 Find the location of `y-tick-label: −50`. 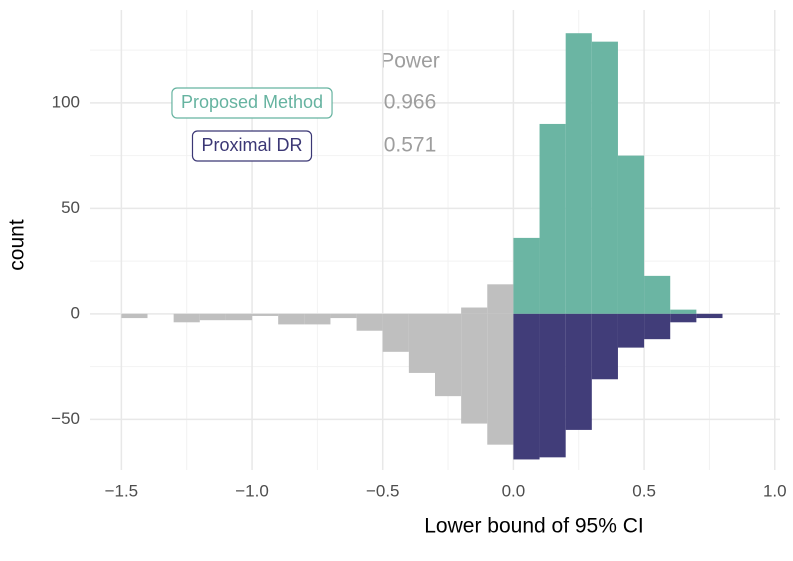

y-tick-label: −50 is located at coordinates (65, 418).